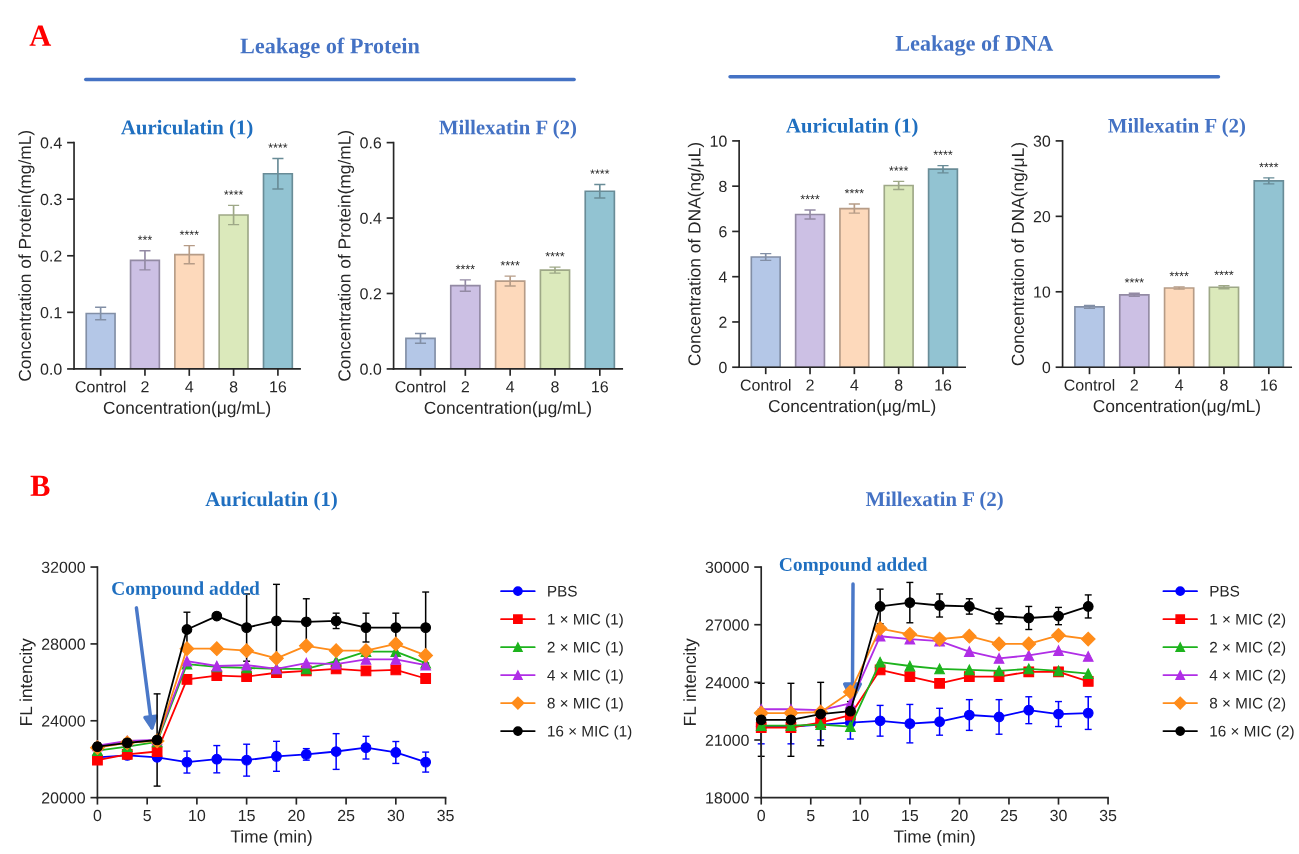  What do you see at coordinates (51, 199) in the screenshot?
I see `y-tick-label: 0.3` at bounding box center [51, 199].